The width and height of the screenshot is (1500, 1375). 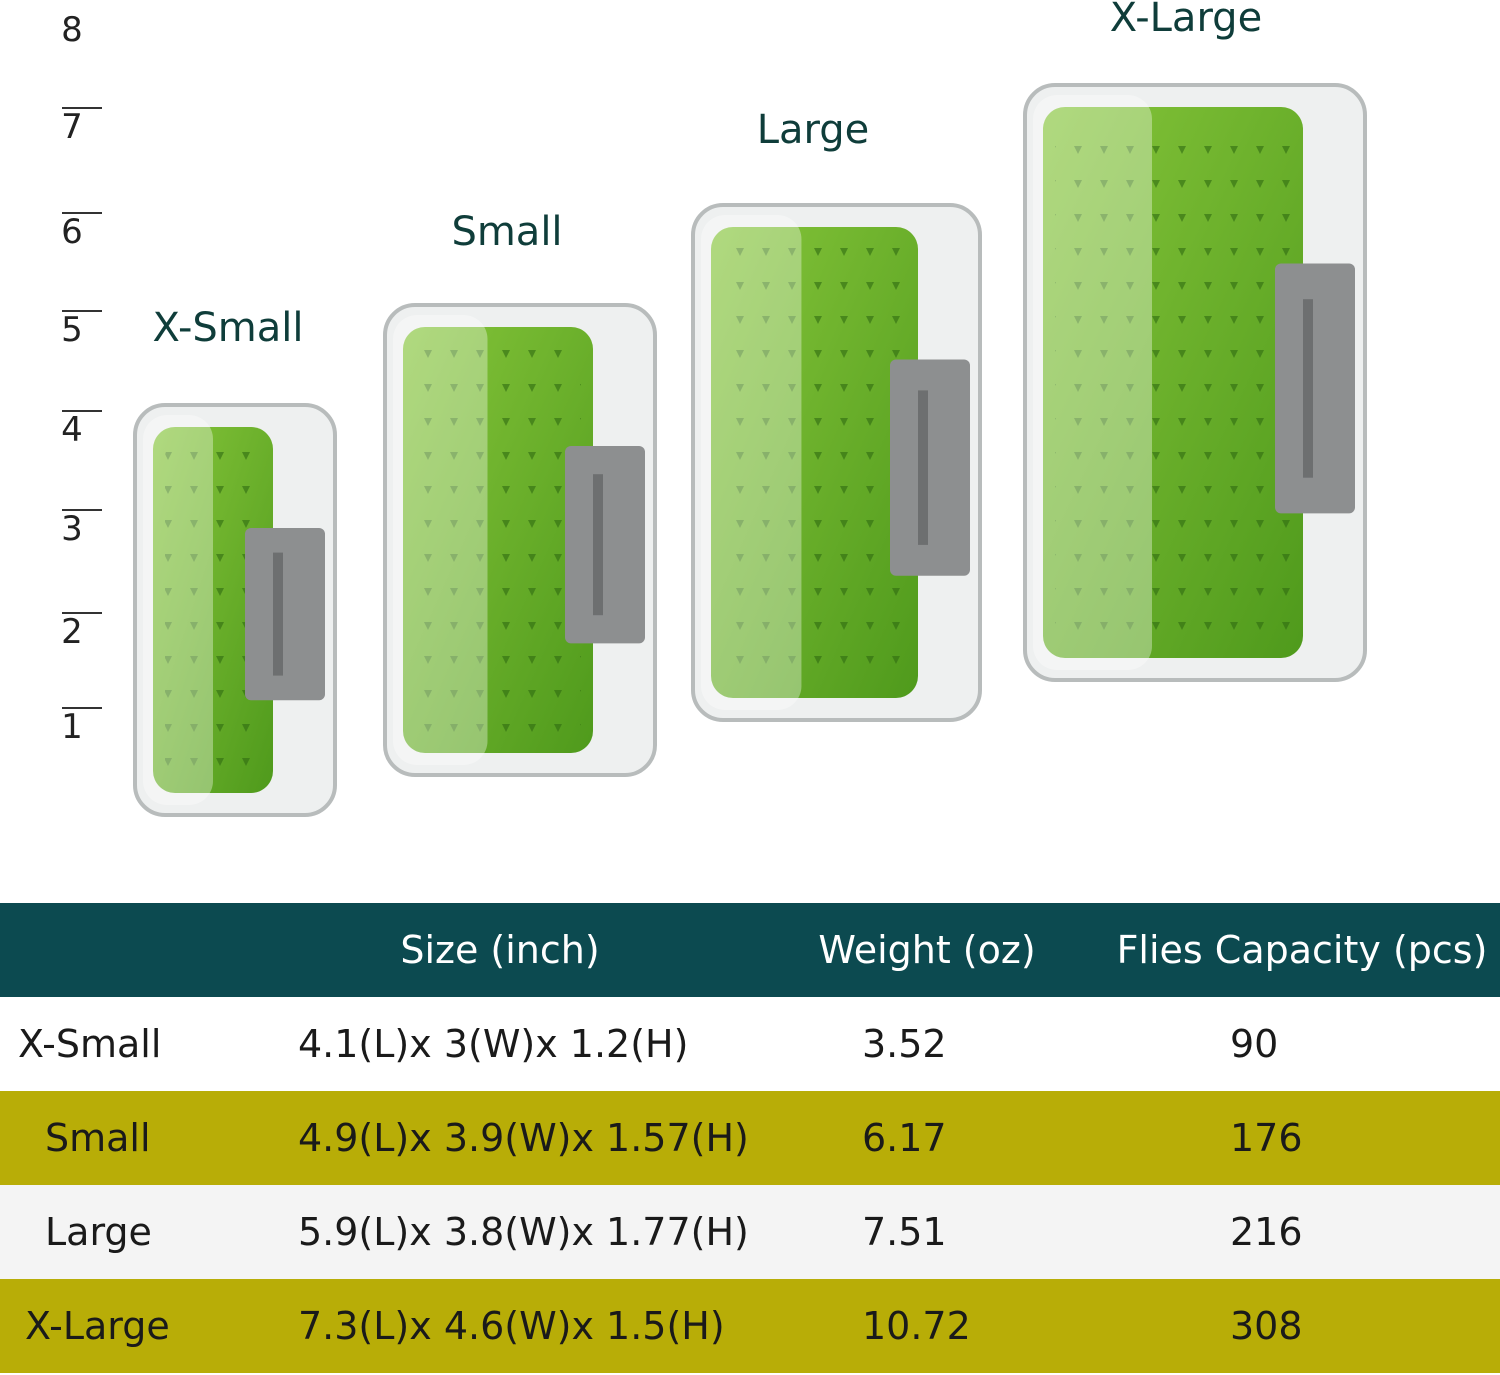 What do you see at coordinates (1186, 20) in the screenshot?
I see `box-label: X-Large` at bounding box center [1186, 20].